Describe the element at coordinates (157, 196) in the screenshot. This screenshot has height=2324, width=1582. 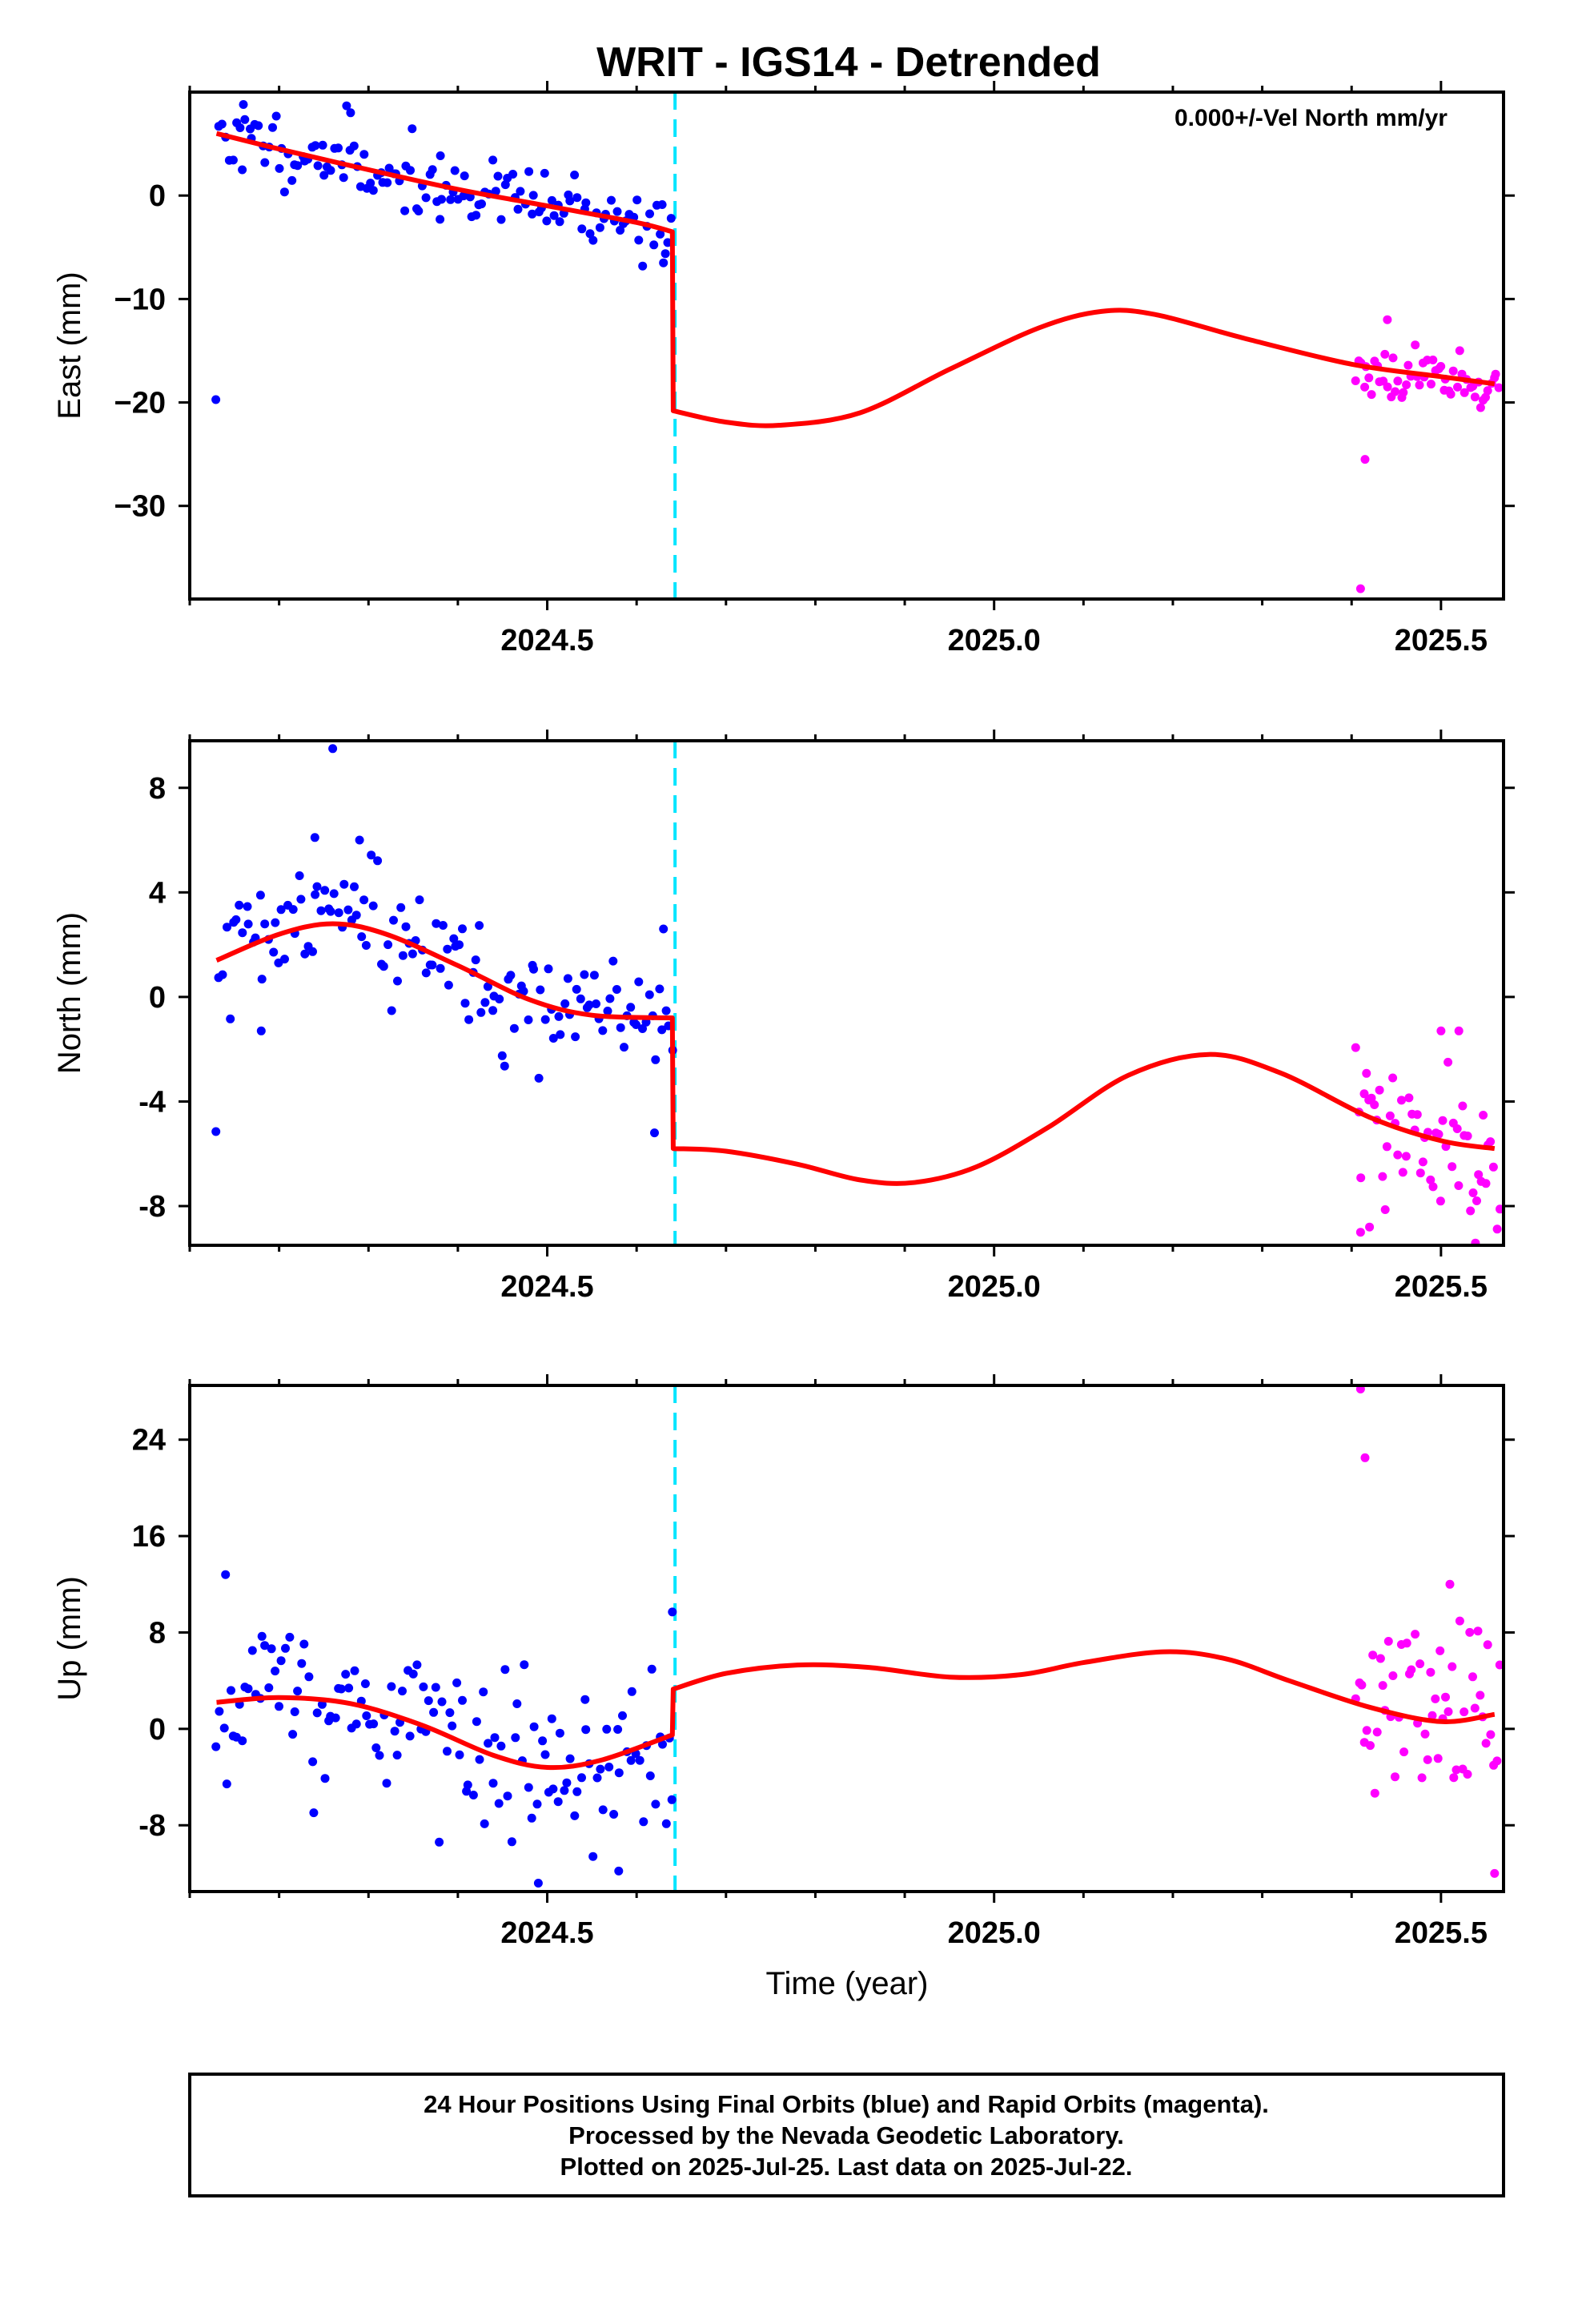
I see `y-tick-label: 0` at that location.